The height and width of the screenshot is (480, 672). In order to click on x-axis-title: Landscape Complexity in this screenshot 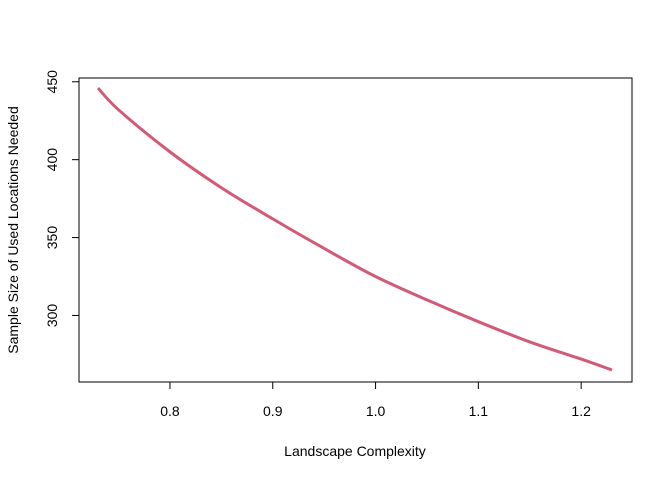, I will do `click(355, 451)`.